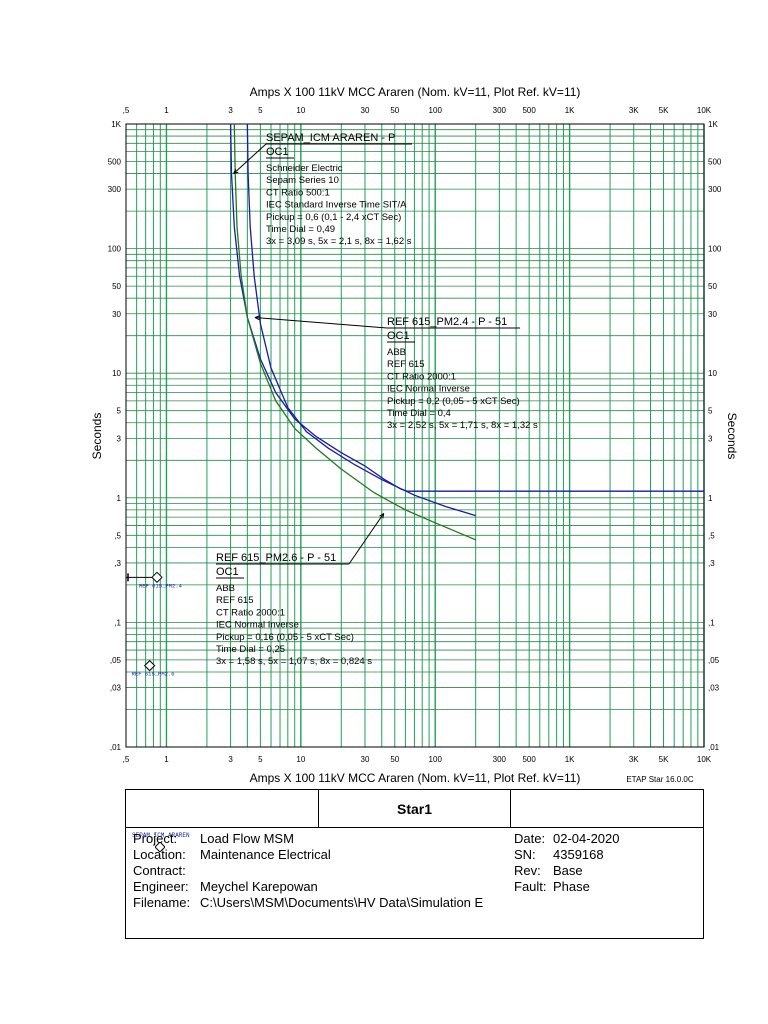 Image resolution: width=768 pixels, height=1024 pixels. I want to click on y-tick-label-left: ,3, so click(117, 563).